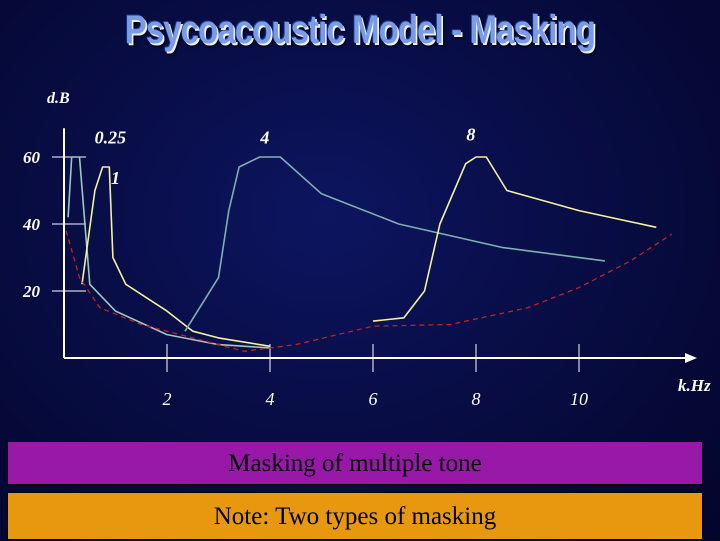  What do you see at coordinates (285, 156) in the screenshot?
I see `chart-labels: 0.25 1 4 8` at bounding box center [285, 156].